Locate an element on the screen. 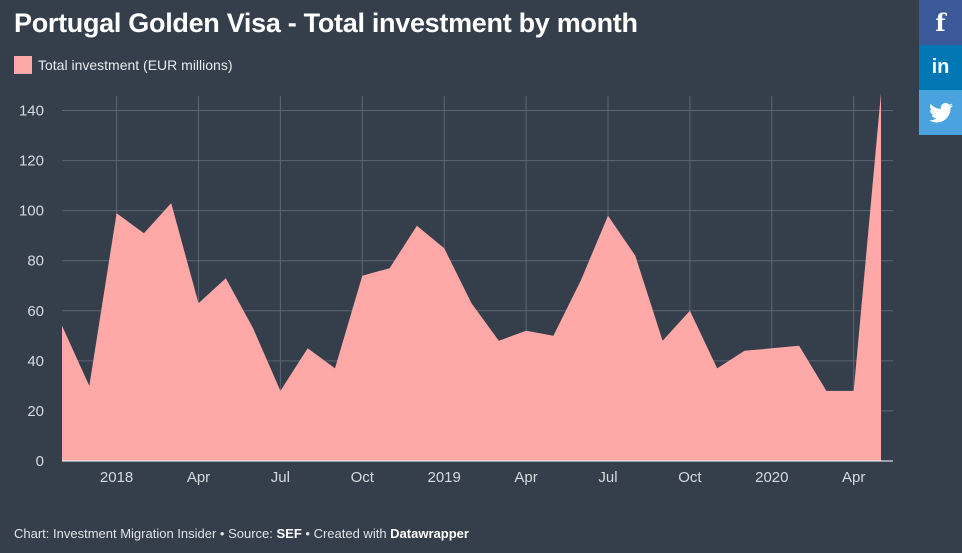  legend-label: Total investment (EUR millions) is located at coordinates (135, 65).